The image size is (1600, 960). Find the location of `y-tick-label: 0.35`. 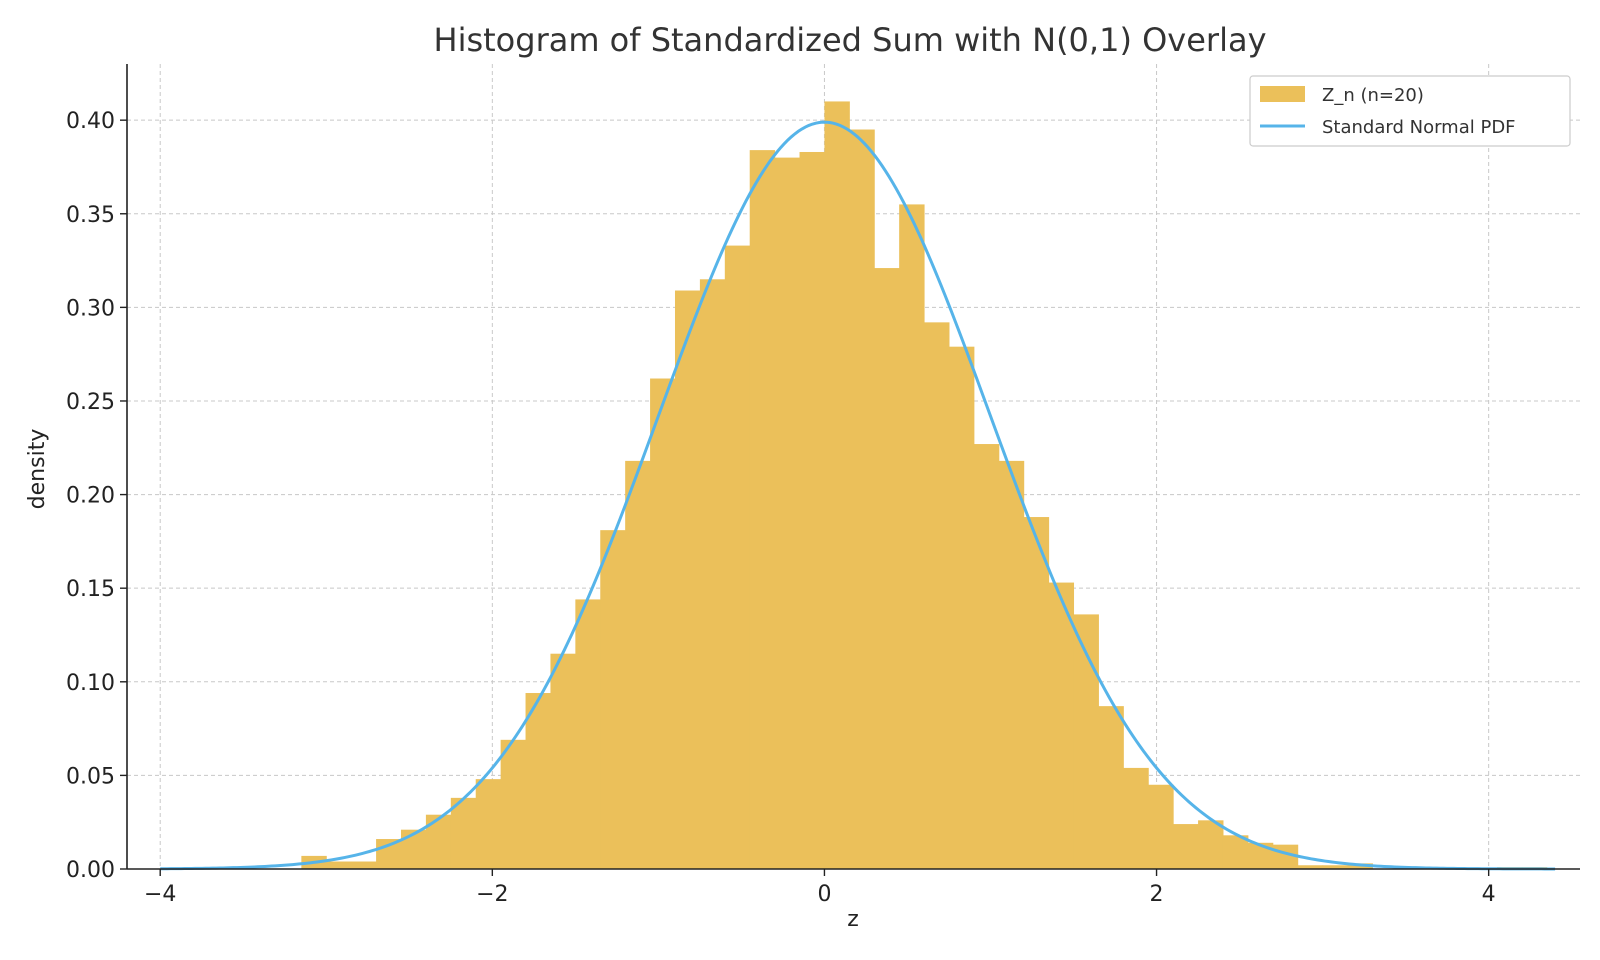

y-tick-label: 0.35 is located at coordinates (90, 215).